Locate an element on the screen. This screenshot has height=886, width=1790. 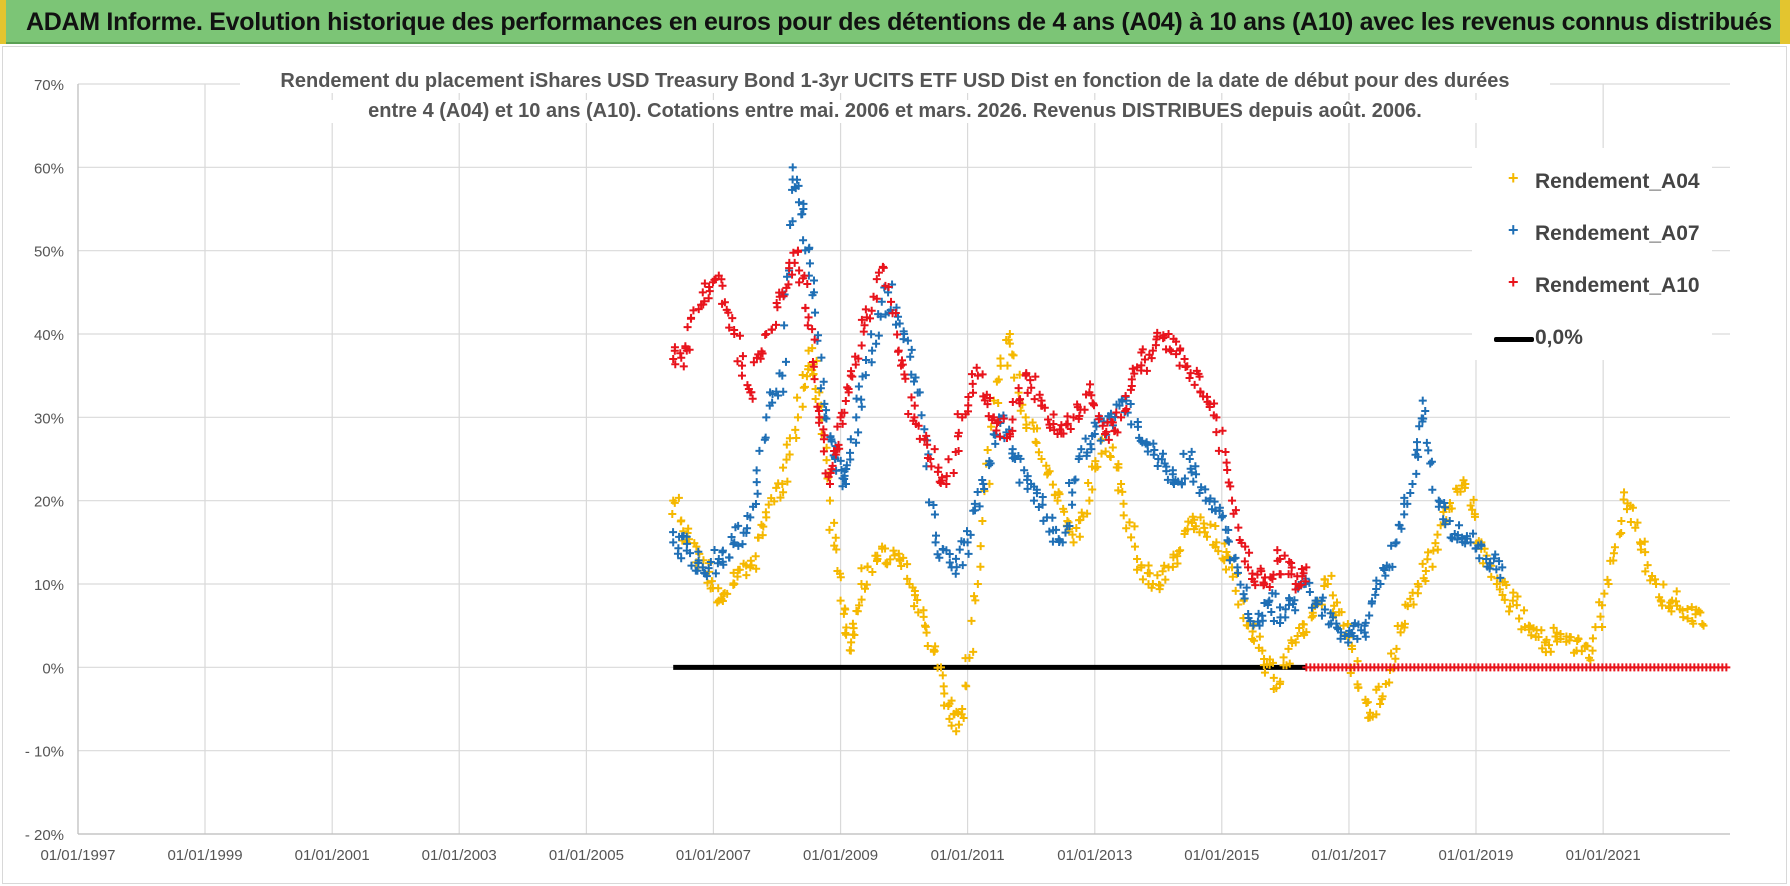
y-tick-label: 30% is located at coordinates (49, 418).